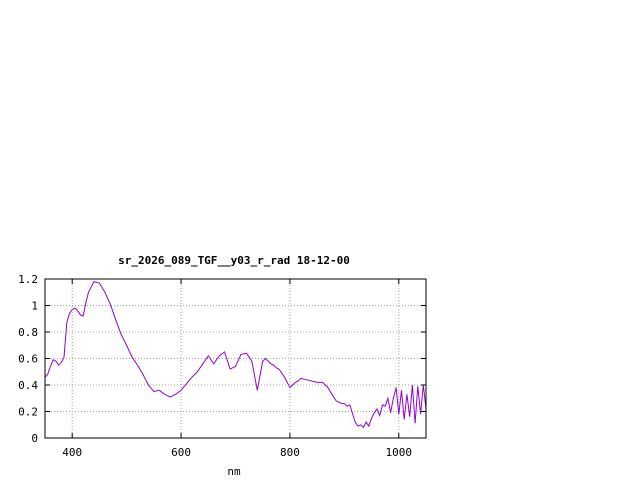  I want to click on chart-title: sr_2026_089_TGF__y03_r_rad 18-12-00, so click(234, 260).